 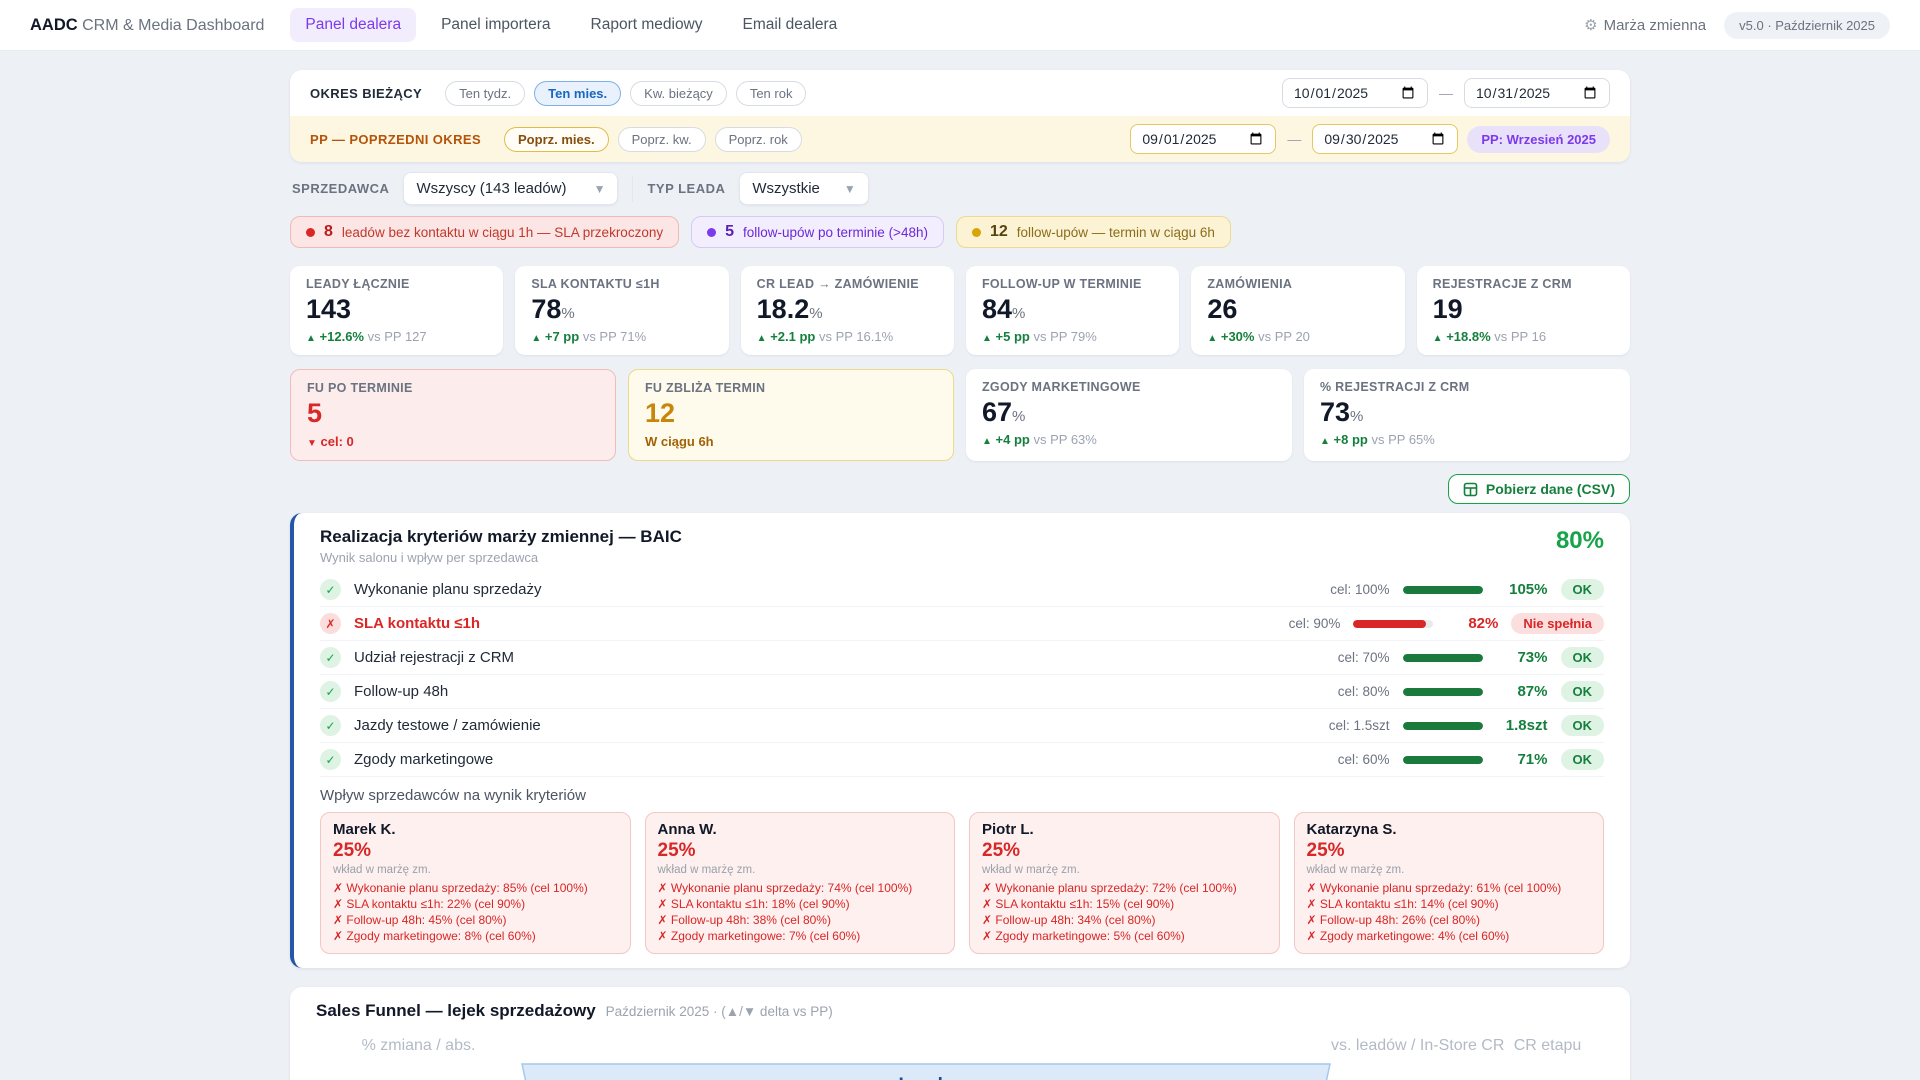 I want to click on kpi-note: W ciągu 6h, so click(x=679, y=442).